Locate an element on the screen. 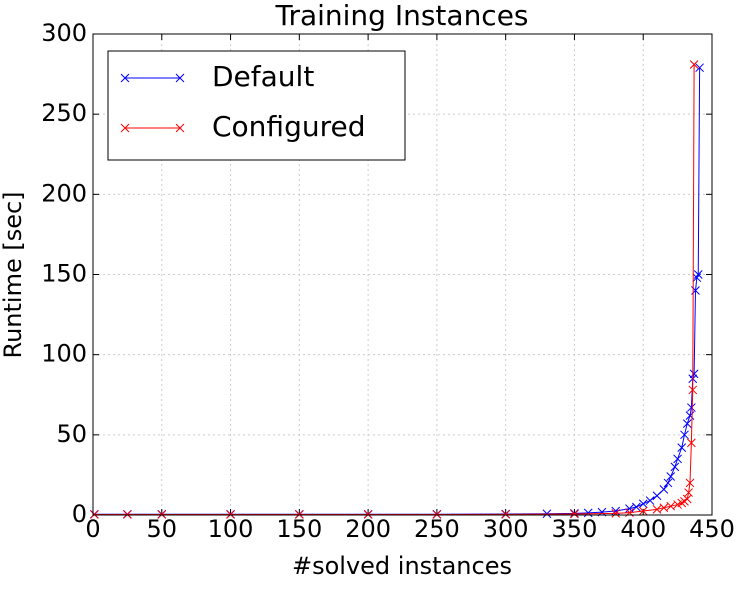 This screenshot has width=738, height=589. x-tick-label: 350 is located at coordinates (575, 529).